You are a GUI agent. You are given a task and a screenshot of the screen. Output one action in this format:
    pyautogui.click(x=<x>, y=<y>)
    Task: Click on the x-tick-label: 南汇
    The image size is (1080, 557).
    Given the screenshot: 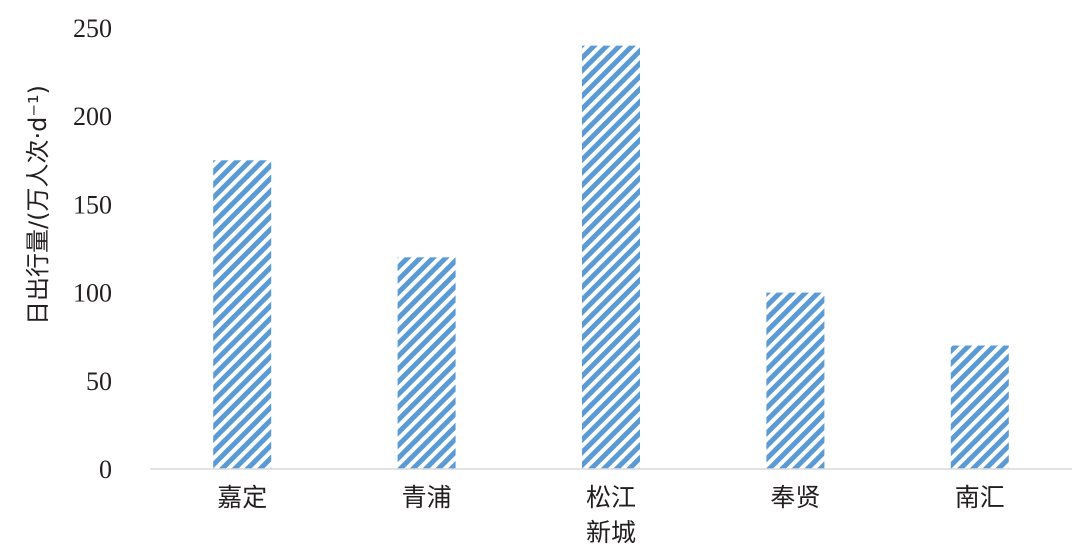 What is the action you would take?
    pyautogui.click(x=980, y=497)
    